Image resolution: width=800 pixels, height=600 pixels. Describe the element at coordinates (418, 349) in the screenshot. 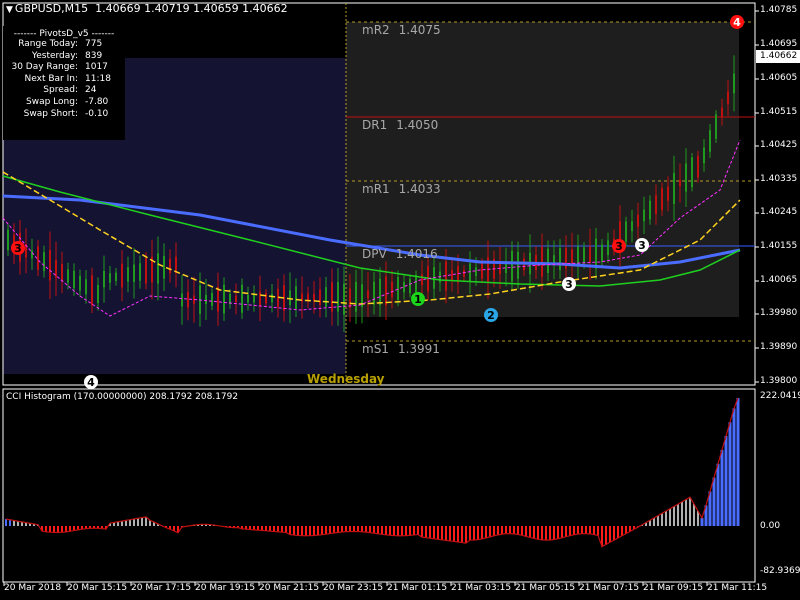

I see `pivot-value: 1.3991` at that location.